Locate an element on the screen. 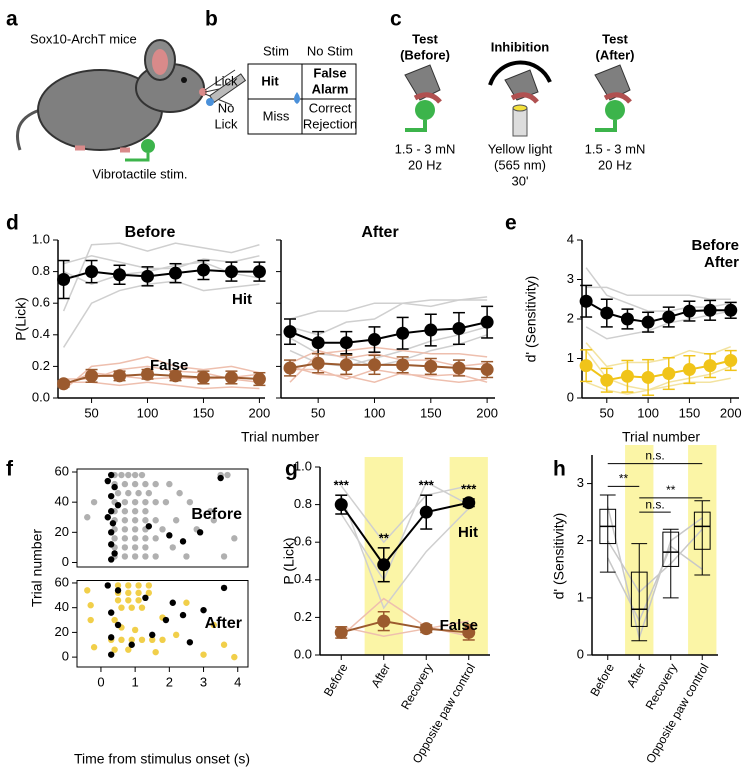  x-axis-label: Trial number is located at coordinates (661, 437).